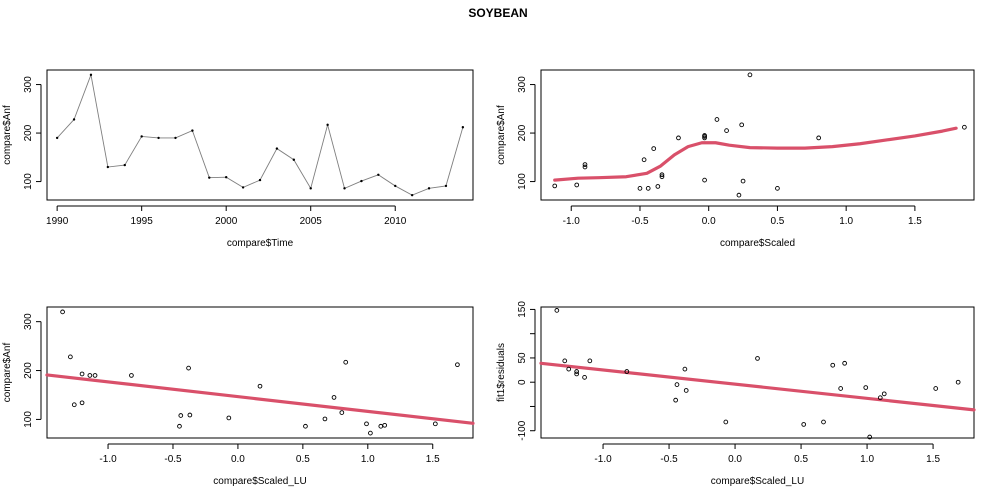  I want to click on x-axis-label: compare$Scaled_LU, so click(757, 481).